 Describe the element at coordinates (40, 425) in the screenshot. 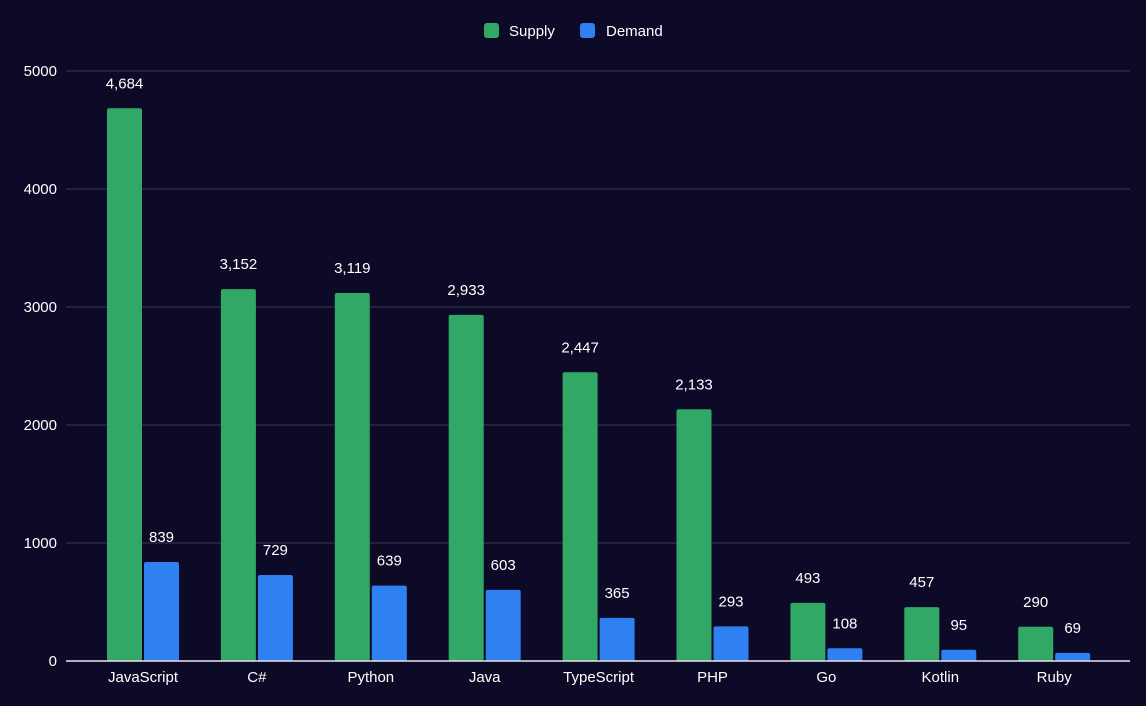

I see `y-tick-label: 2000` at that location.